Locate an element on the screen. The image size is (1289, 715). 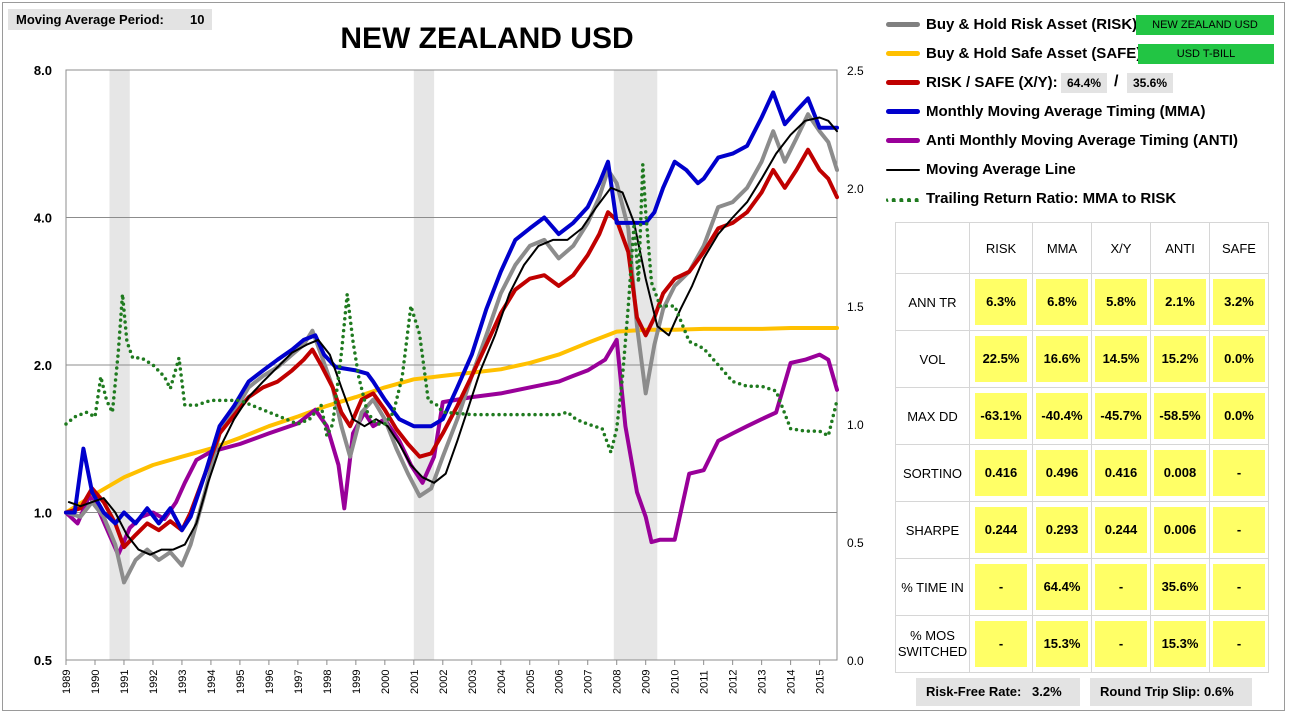
x-tick-label: 1998 is located at coordinates (328, 682).